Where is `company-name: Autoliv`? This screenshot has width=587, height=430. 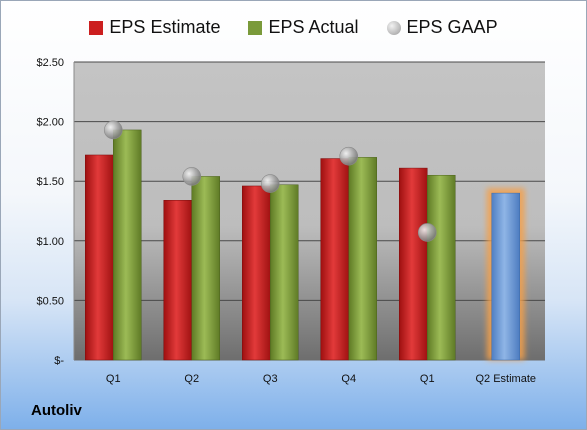
company-name: Autoliv is located at coordinates (56, 410).